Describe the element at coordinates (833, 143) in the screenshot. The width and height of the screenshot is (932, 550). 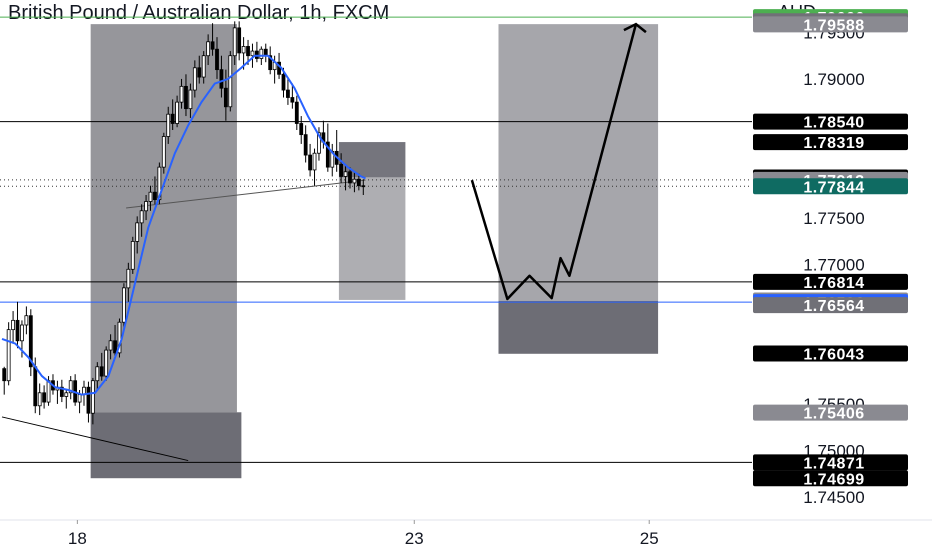
I see `price-badge-label: 1.78319` at that location.